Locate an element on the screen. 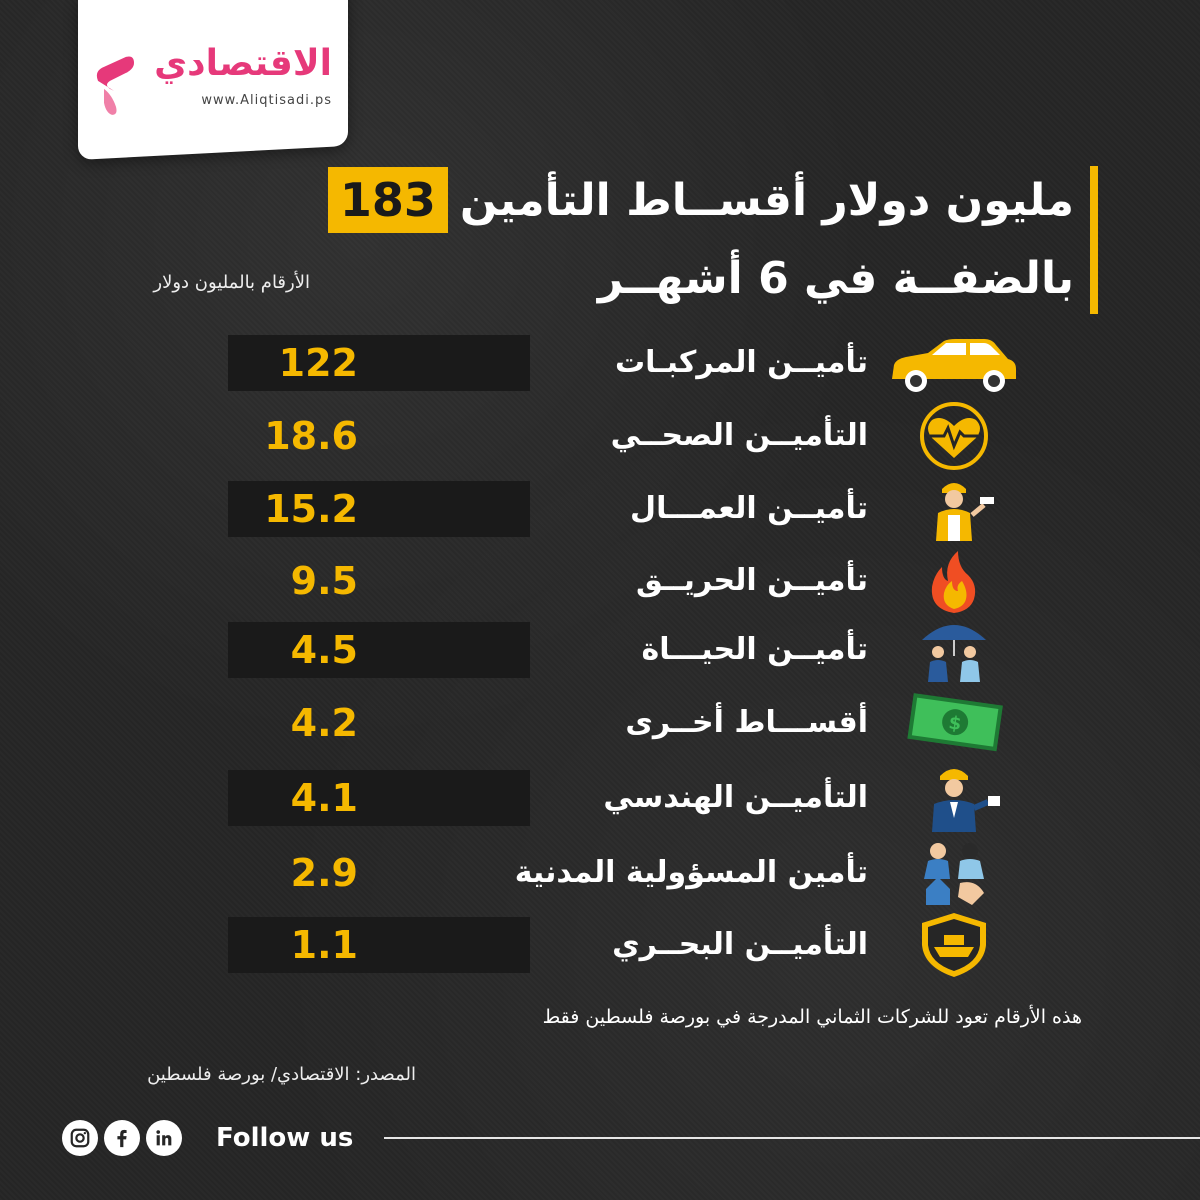 This screenshot has height=1200, width=1200. row-label: التأميــن الهندسي is located at coordinates (735, 797).